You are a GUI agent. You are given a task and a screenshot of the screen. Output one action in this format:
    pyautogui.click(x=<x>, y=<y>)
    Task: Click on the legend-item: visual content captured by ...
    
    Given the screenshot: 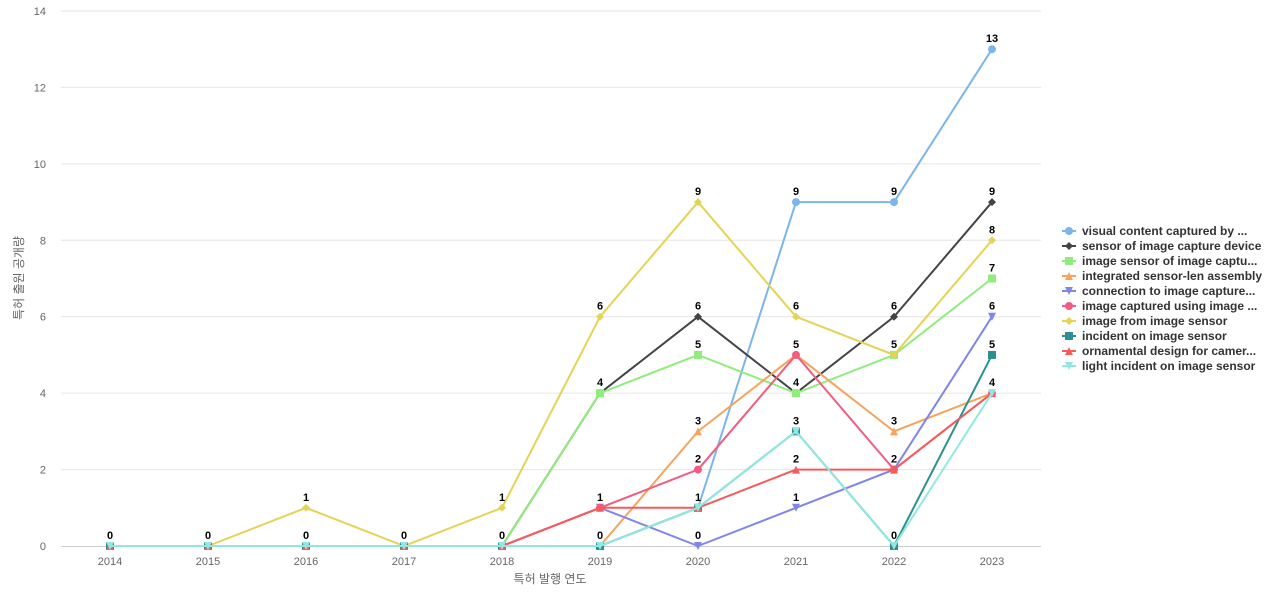 What is the action you would take?
    pyautogui.click(x=1154, y=231)
    